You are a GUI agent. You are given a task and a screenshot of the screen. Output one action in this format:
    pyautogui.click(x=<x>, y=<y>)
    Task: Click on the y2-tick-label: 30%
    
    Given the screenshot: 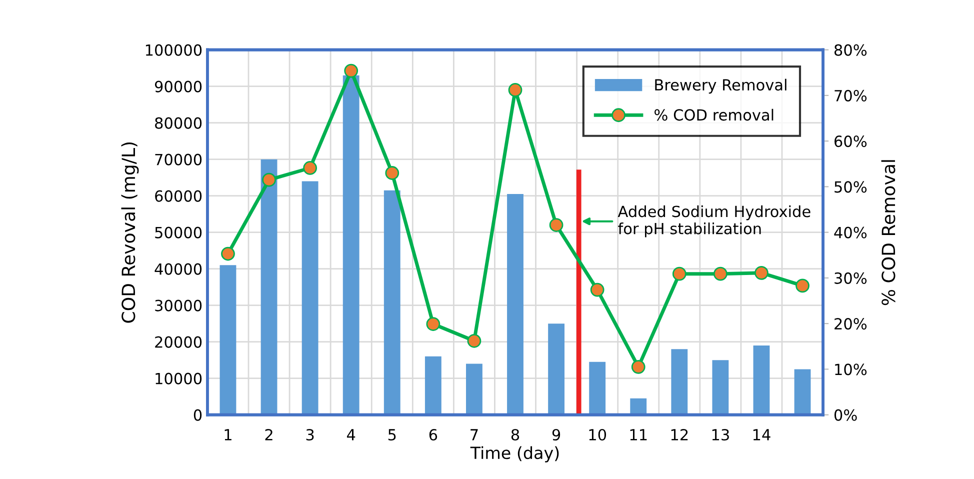 What is the action you would take?
    pyautogui.click(x=850, y=278)
    